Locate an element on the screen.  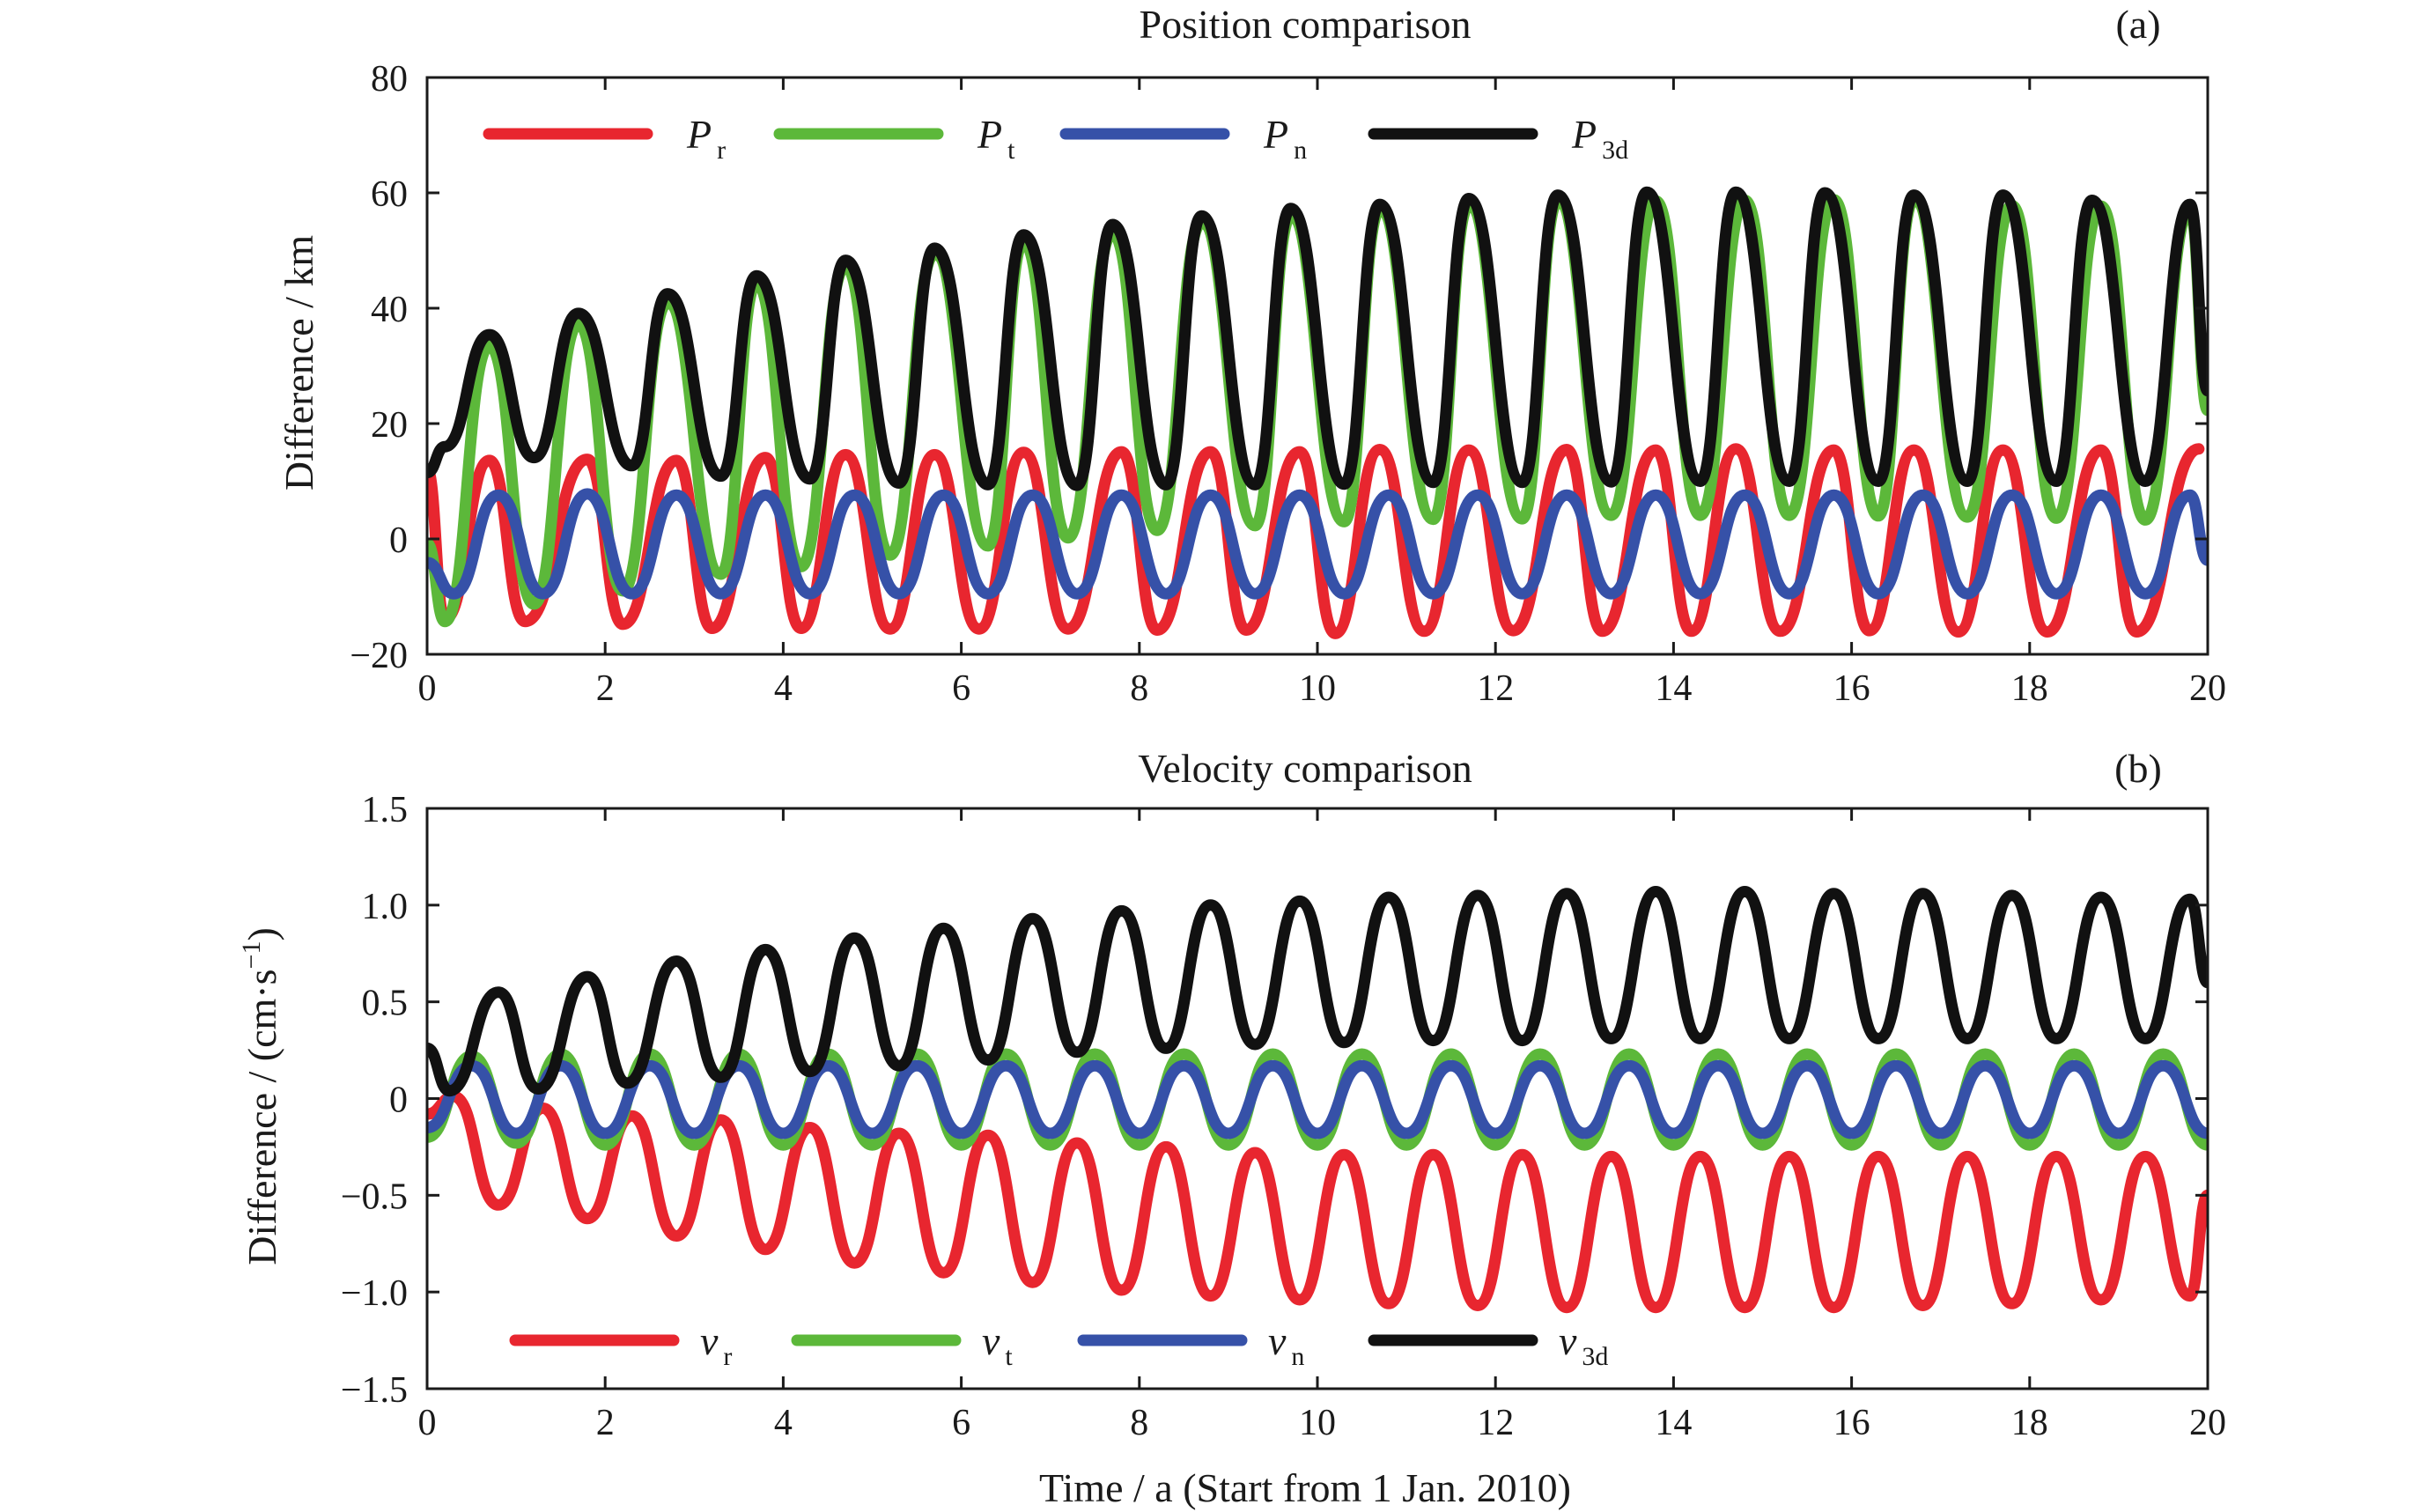
legend-label-d3: v 3d is located at coordinates (1583, 1344).